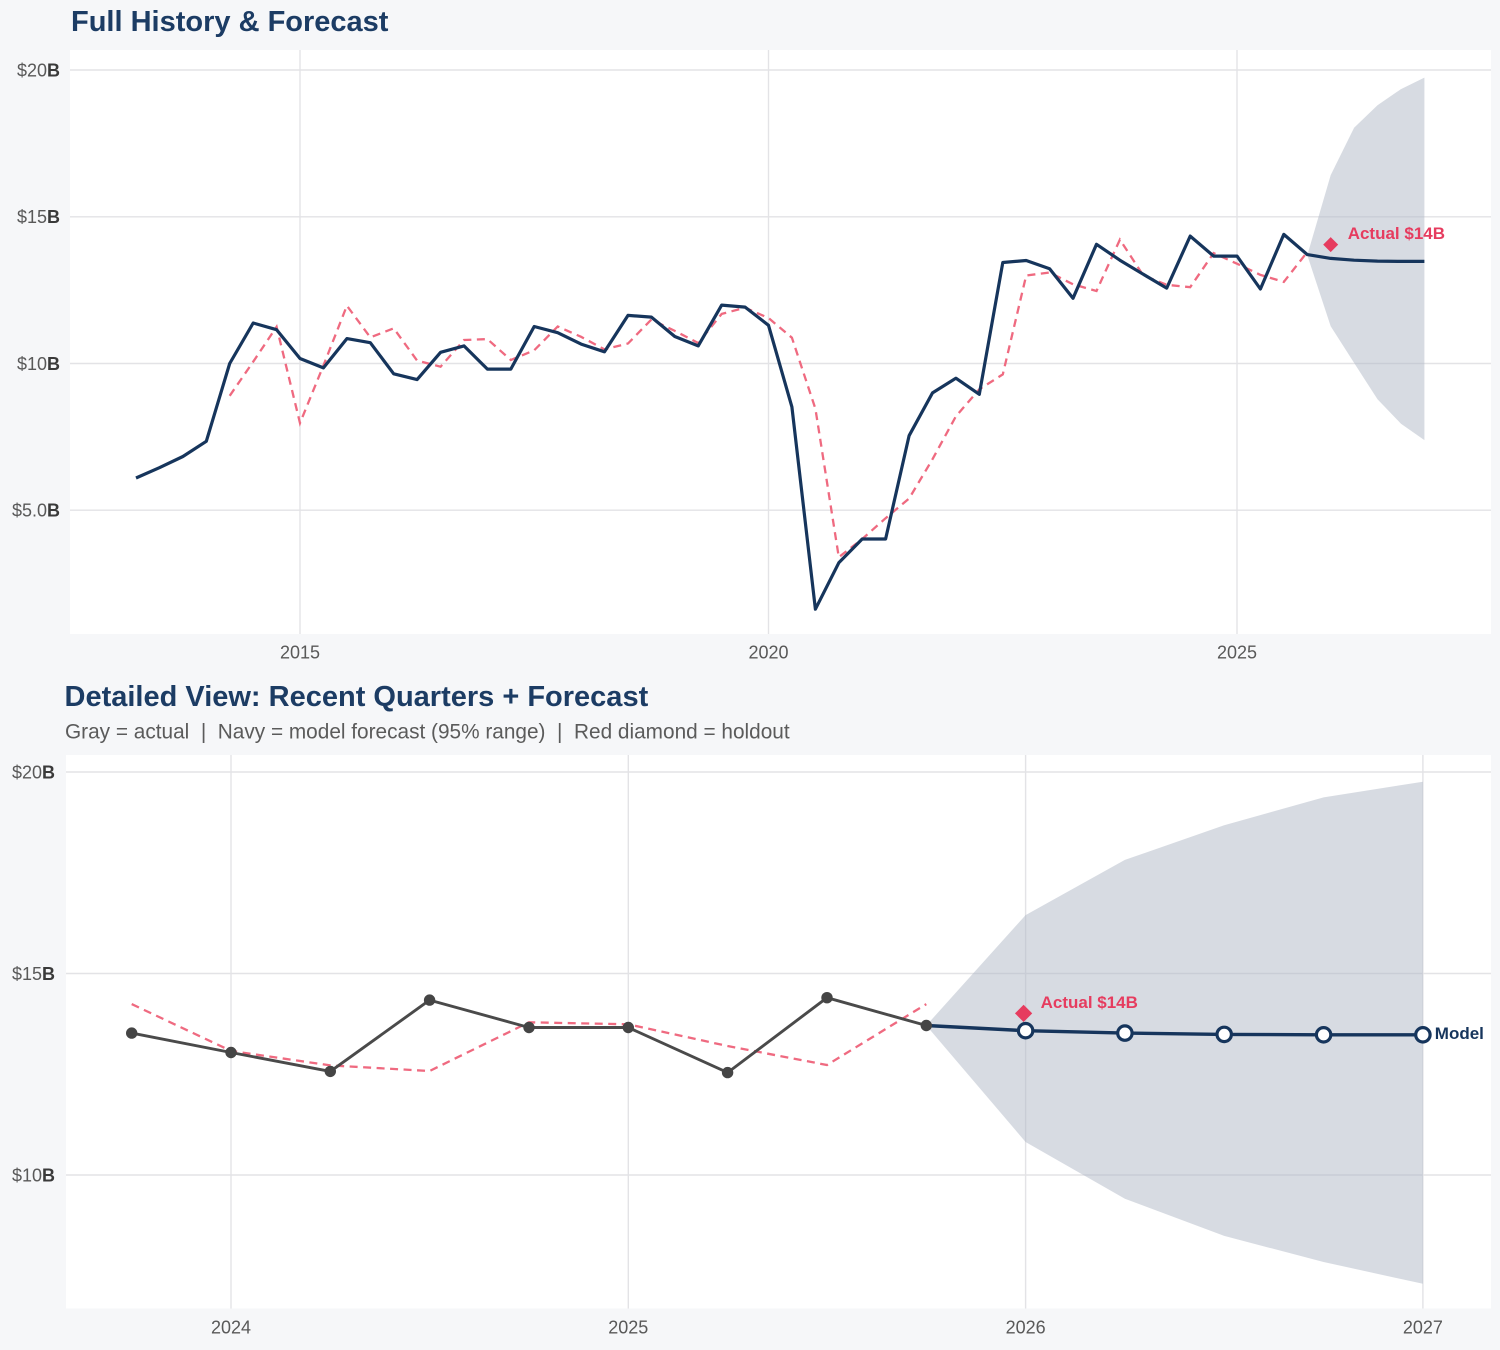  I want to click on svg-text: 2027, so click(1423, 1328).